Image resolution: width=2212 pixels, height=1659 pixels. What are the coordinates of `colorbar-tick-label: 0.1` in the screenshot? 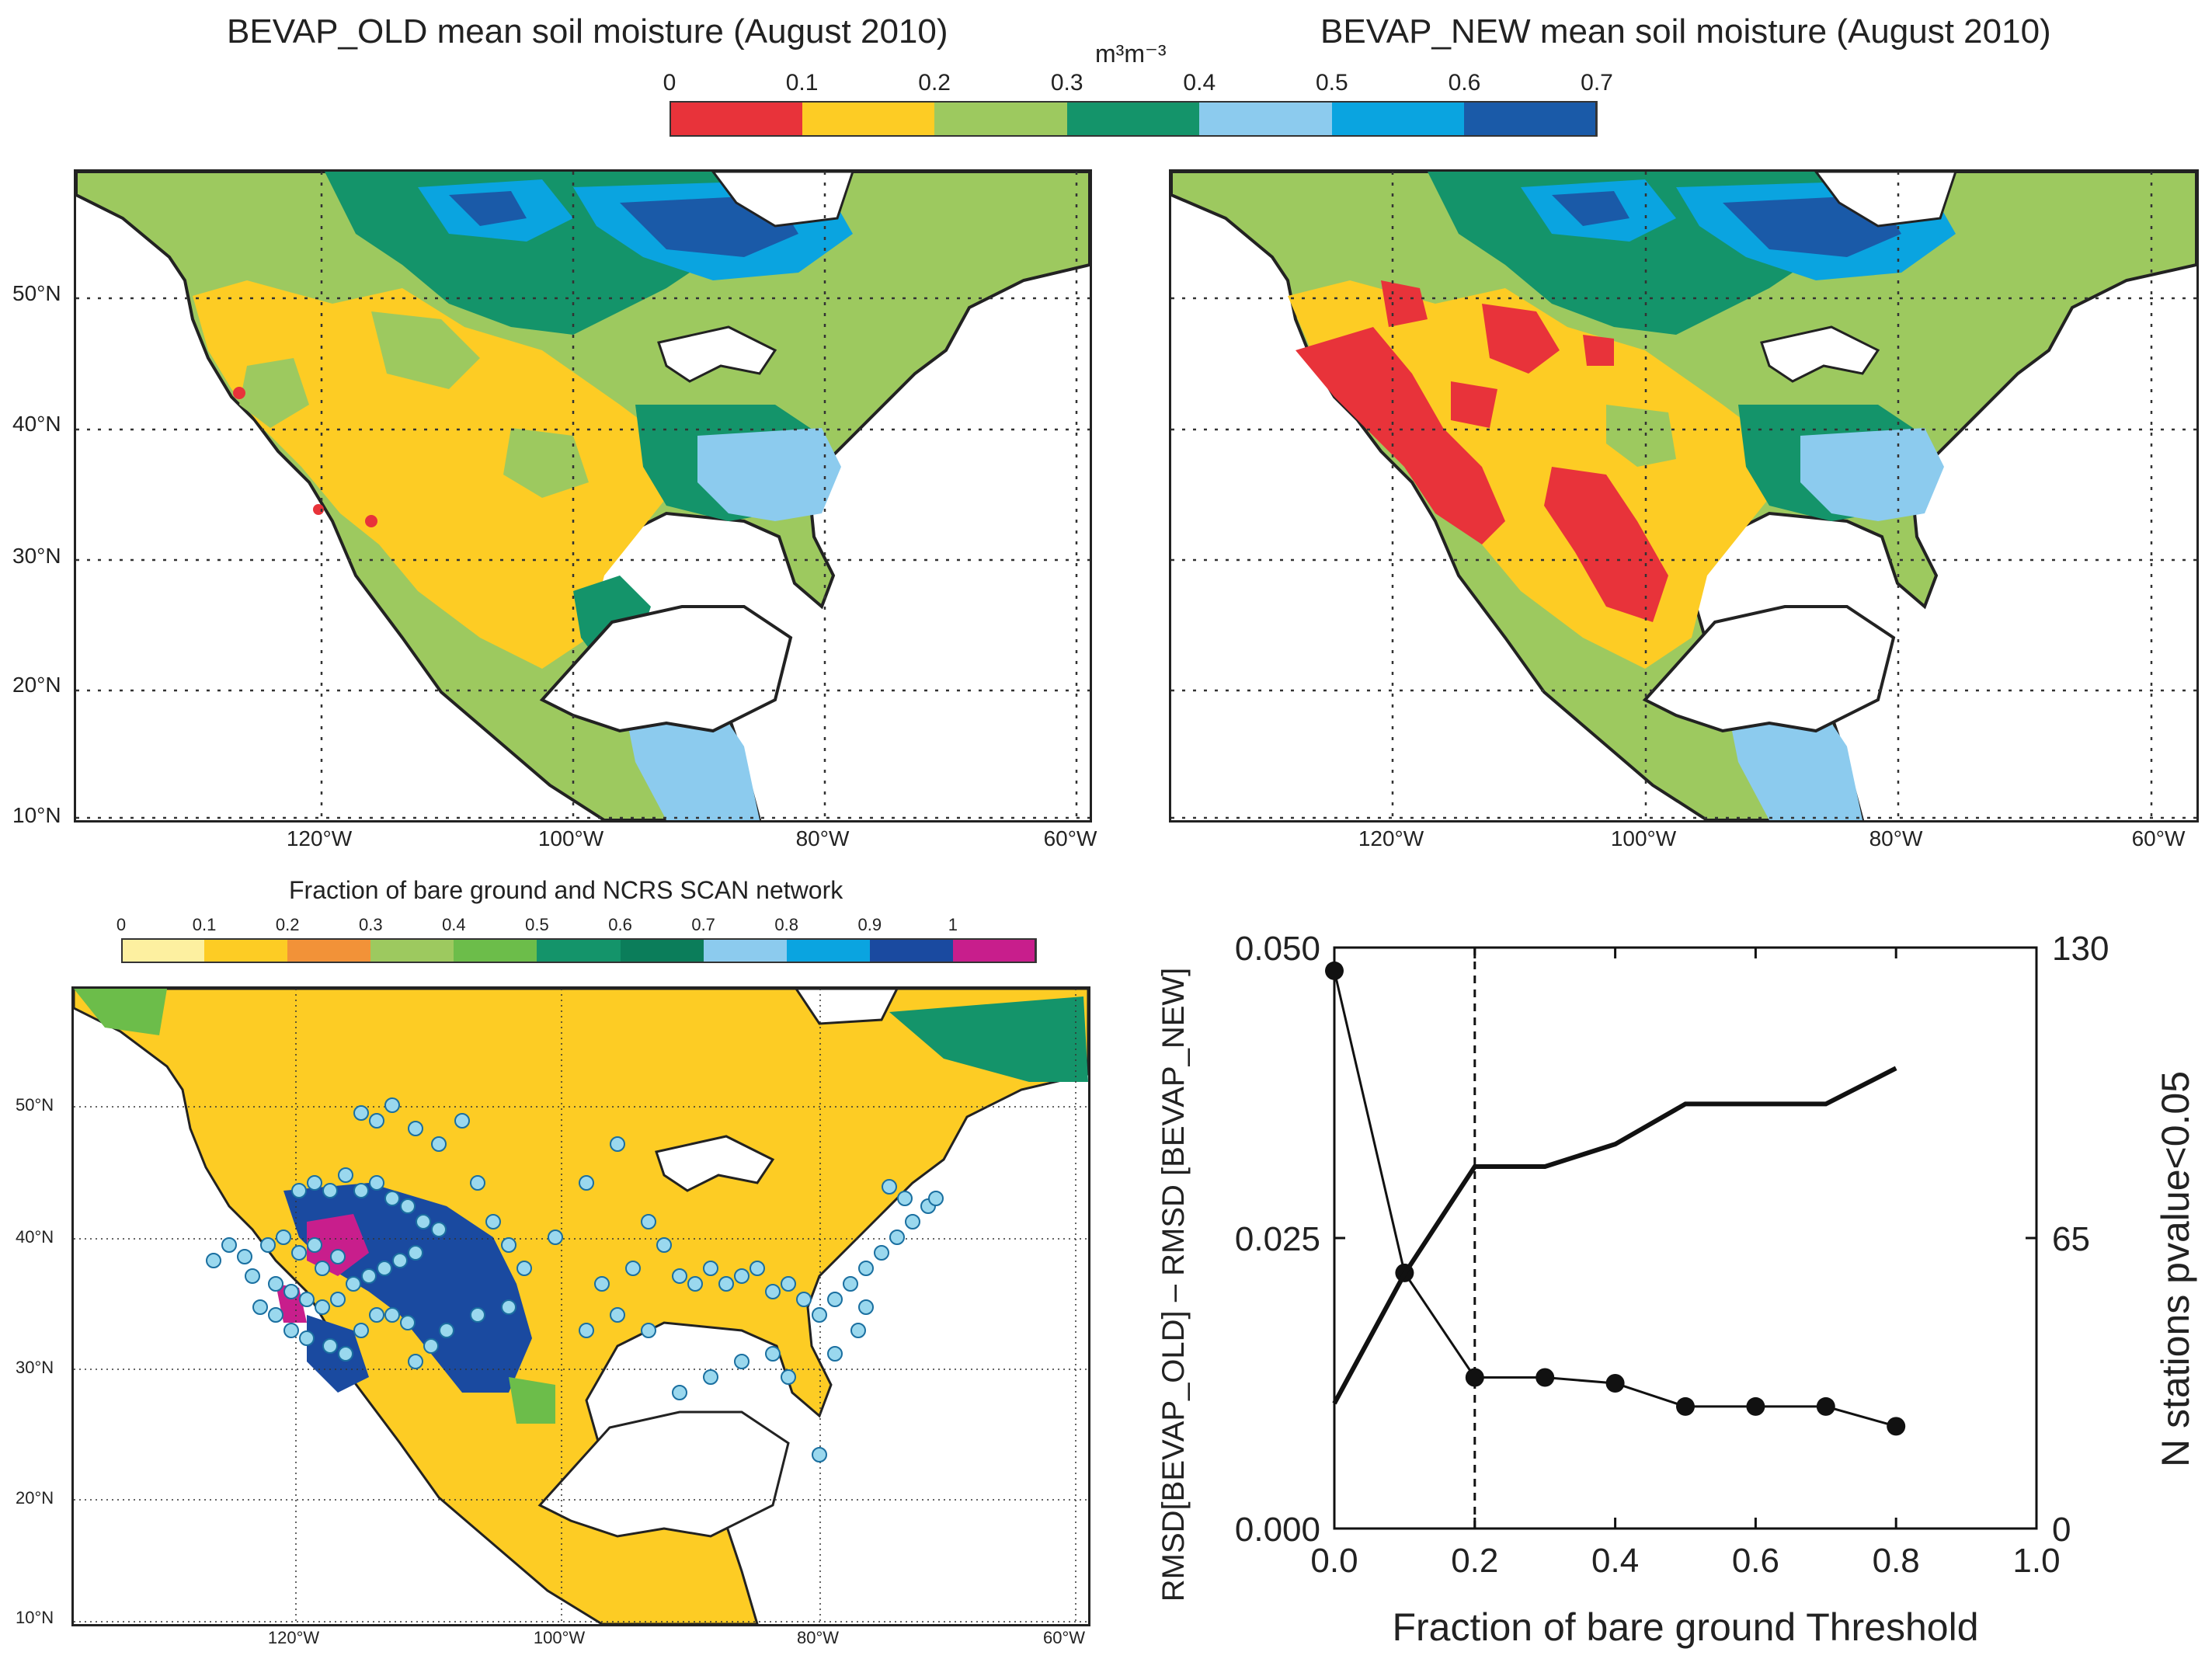 It's located at (204, 924).